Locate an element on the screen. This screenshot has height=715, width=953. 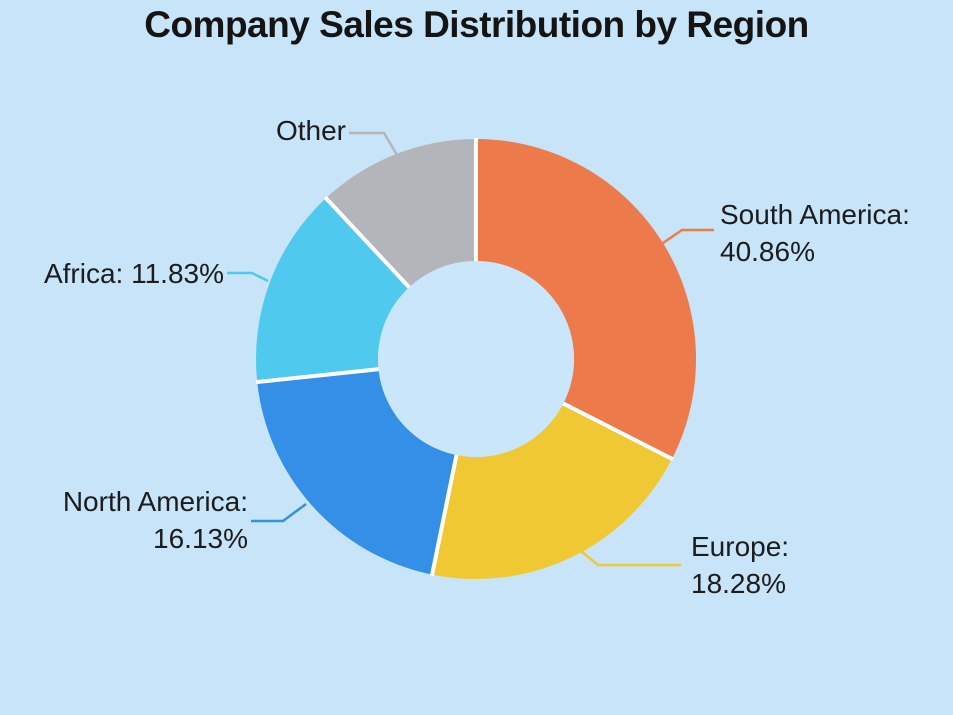
callout-label: North America: is located at coordinates (155, 501).